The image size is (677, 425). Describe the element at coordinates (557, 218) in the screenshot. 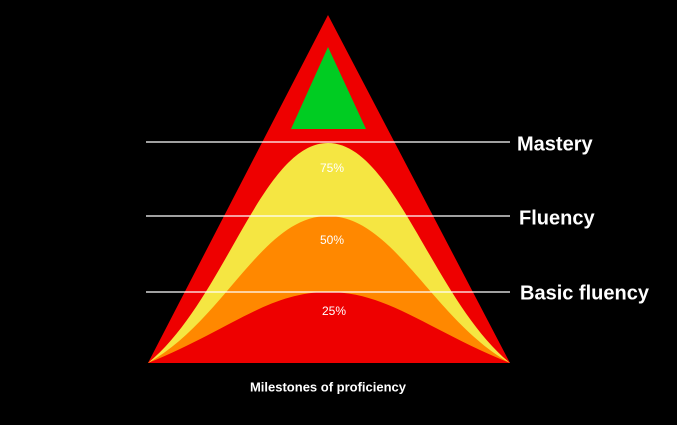

I see `milestone-label: Fluency` at that location.